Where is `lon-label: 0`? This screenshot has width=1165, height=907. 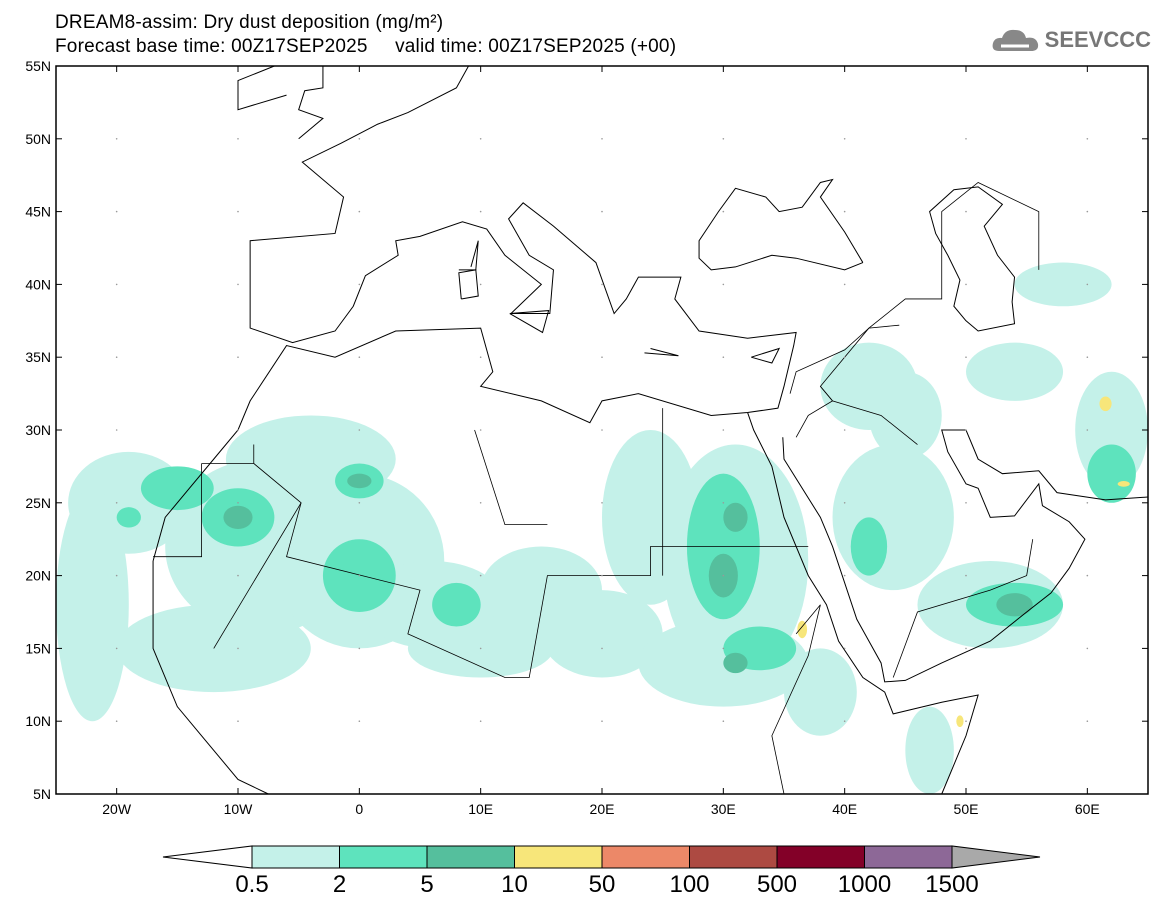
lon-label: 0 is located at coordinates (359, 809).